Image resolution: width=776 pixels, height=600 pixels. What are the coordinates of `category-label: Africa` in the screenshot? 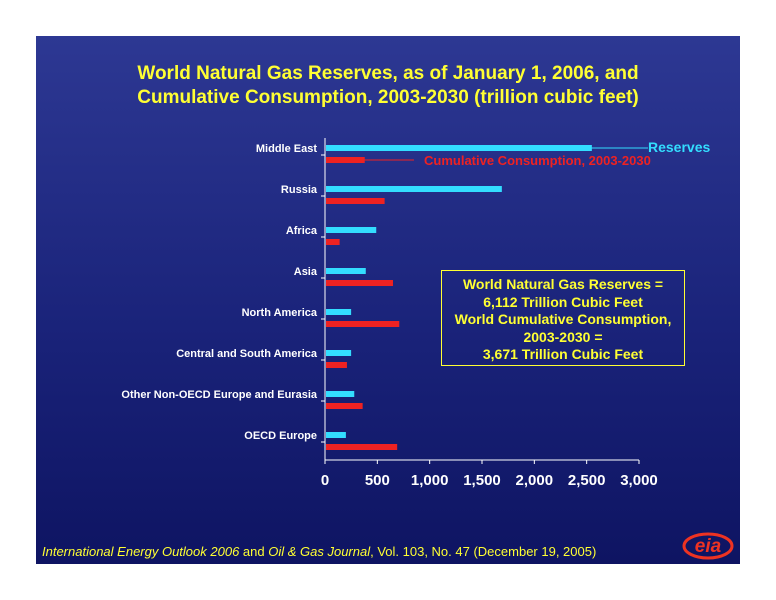 It's located at (302, 231).